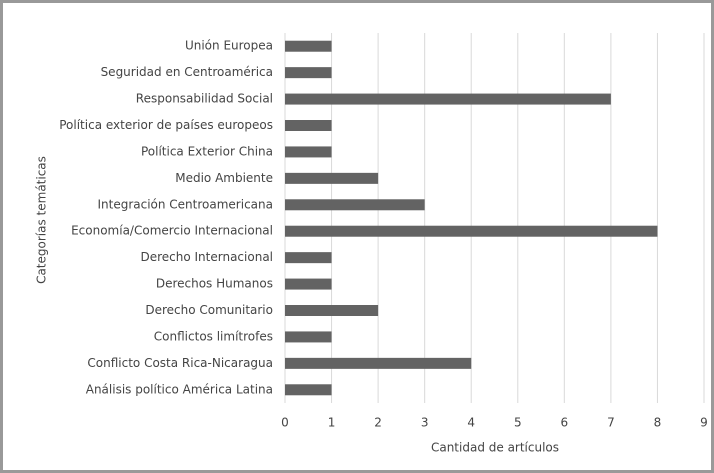  I want to click on y-tick-label: Medio Ambiente, so click(224, 178).